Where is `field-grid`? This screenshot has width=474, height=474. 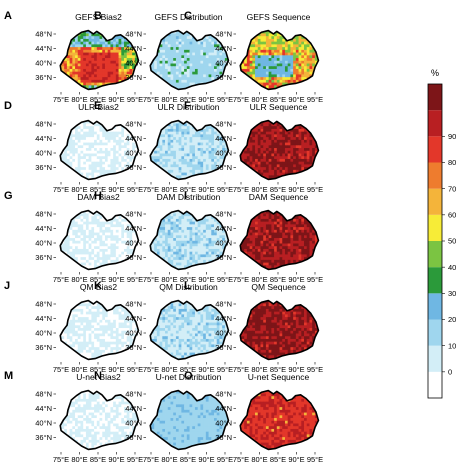
field-grid is located at coordinates (279, 152).